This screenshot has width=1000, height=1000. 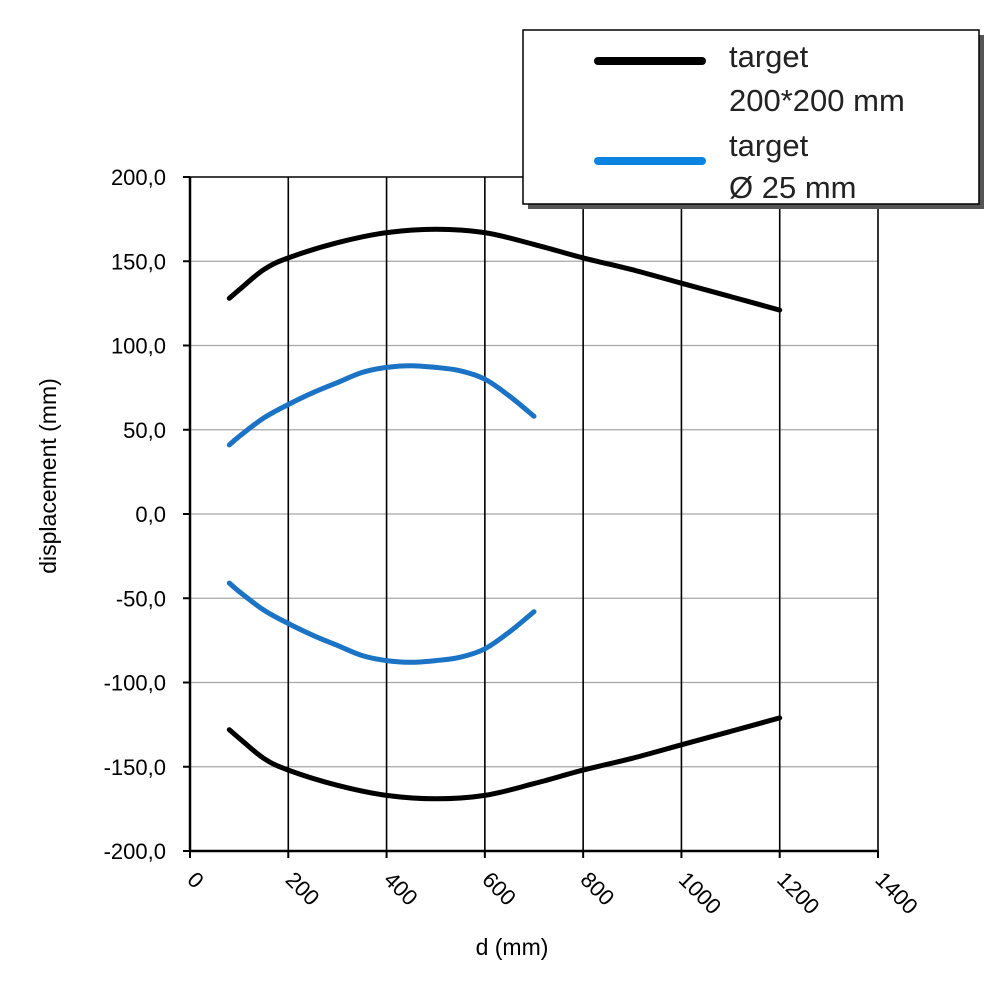 I want to click on x-tick-label: 1200, so click(x=798, y=893).